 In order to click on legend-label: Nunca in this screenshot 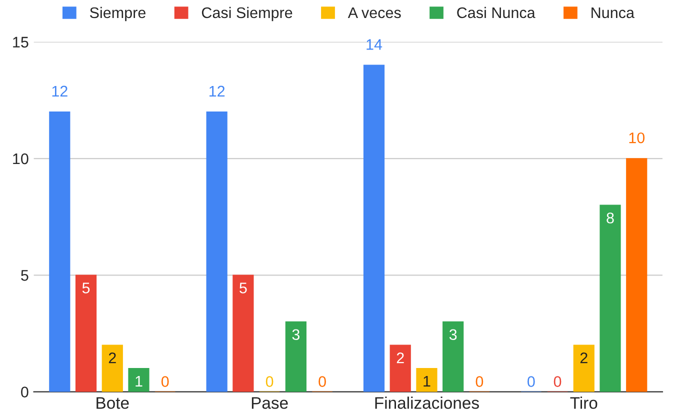, I will do `click(613, 12)`.